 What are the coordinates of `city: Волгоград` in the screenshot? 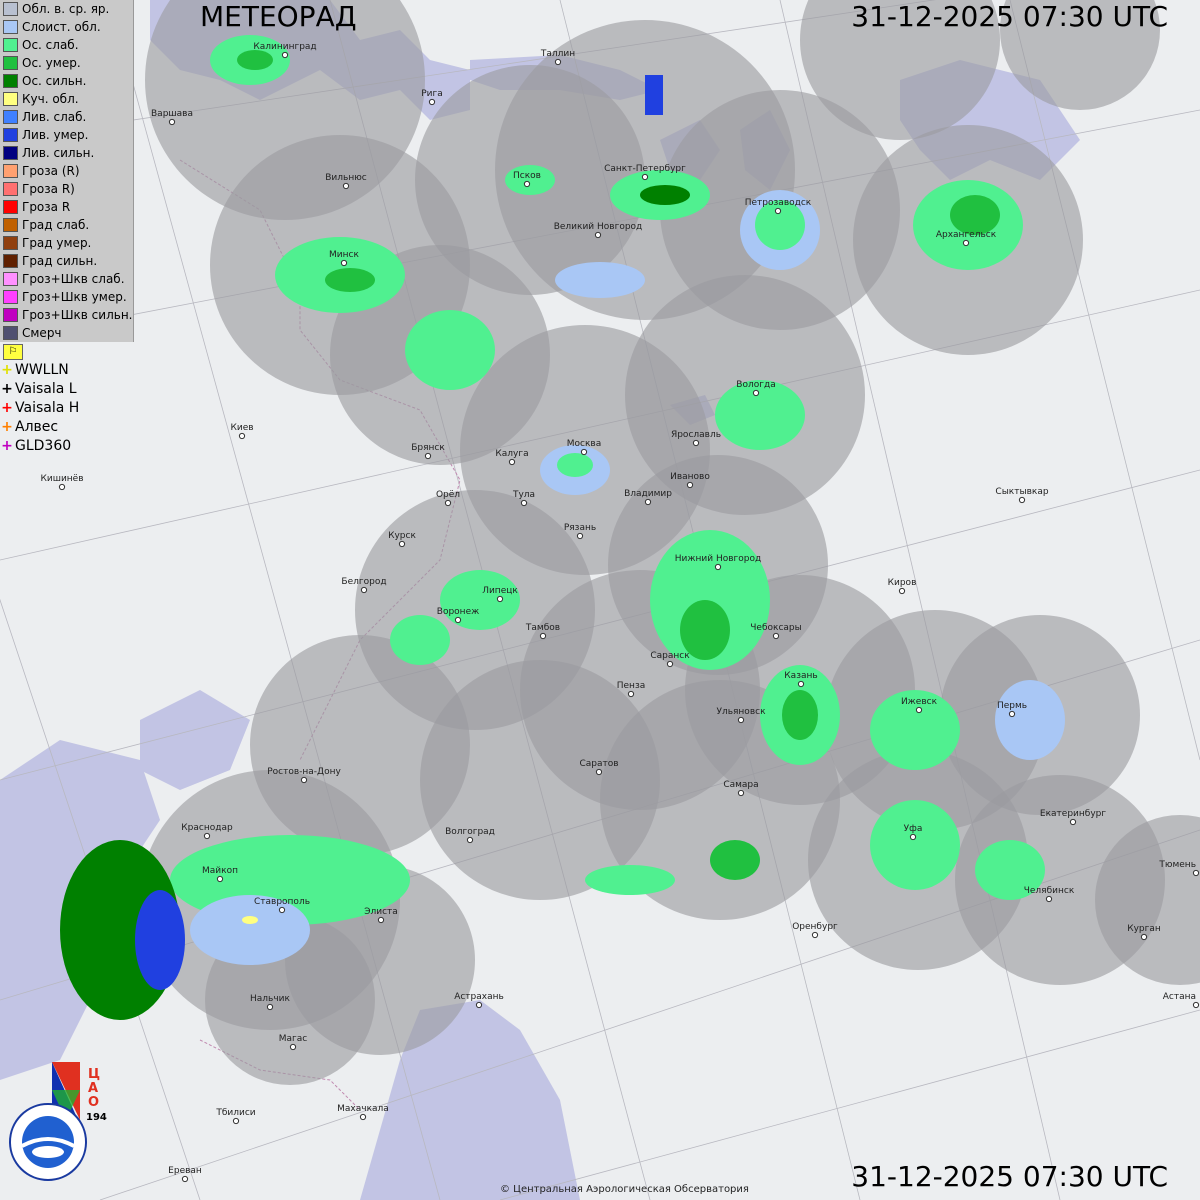 It's located at (470, 835).